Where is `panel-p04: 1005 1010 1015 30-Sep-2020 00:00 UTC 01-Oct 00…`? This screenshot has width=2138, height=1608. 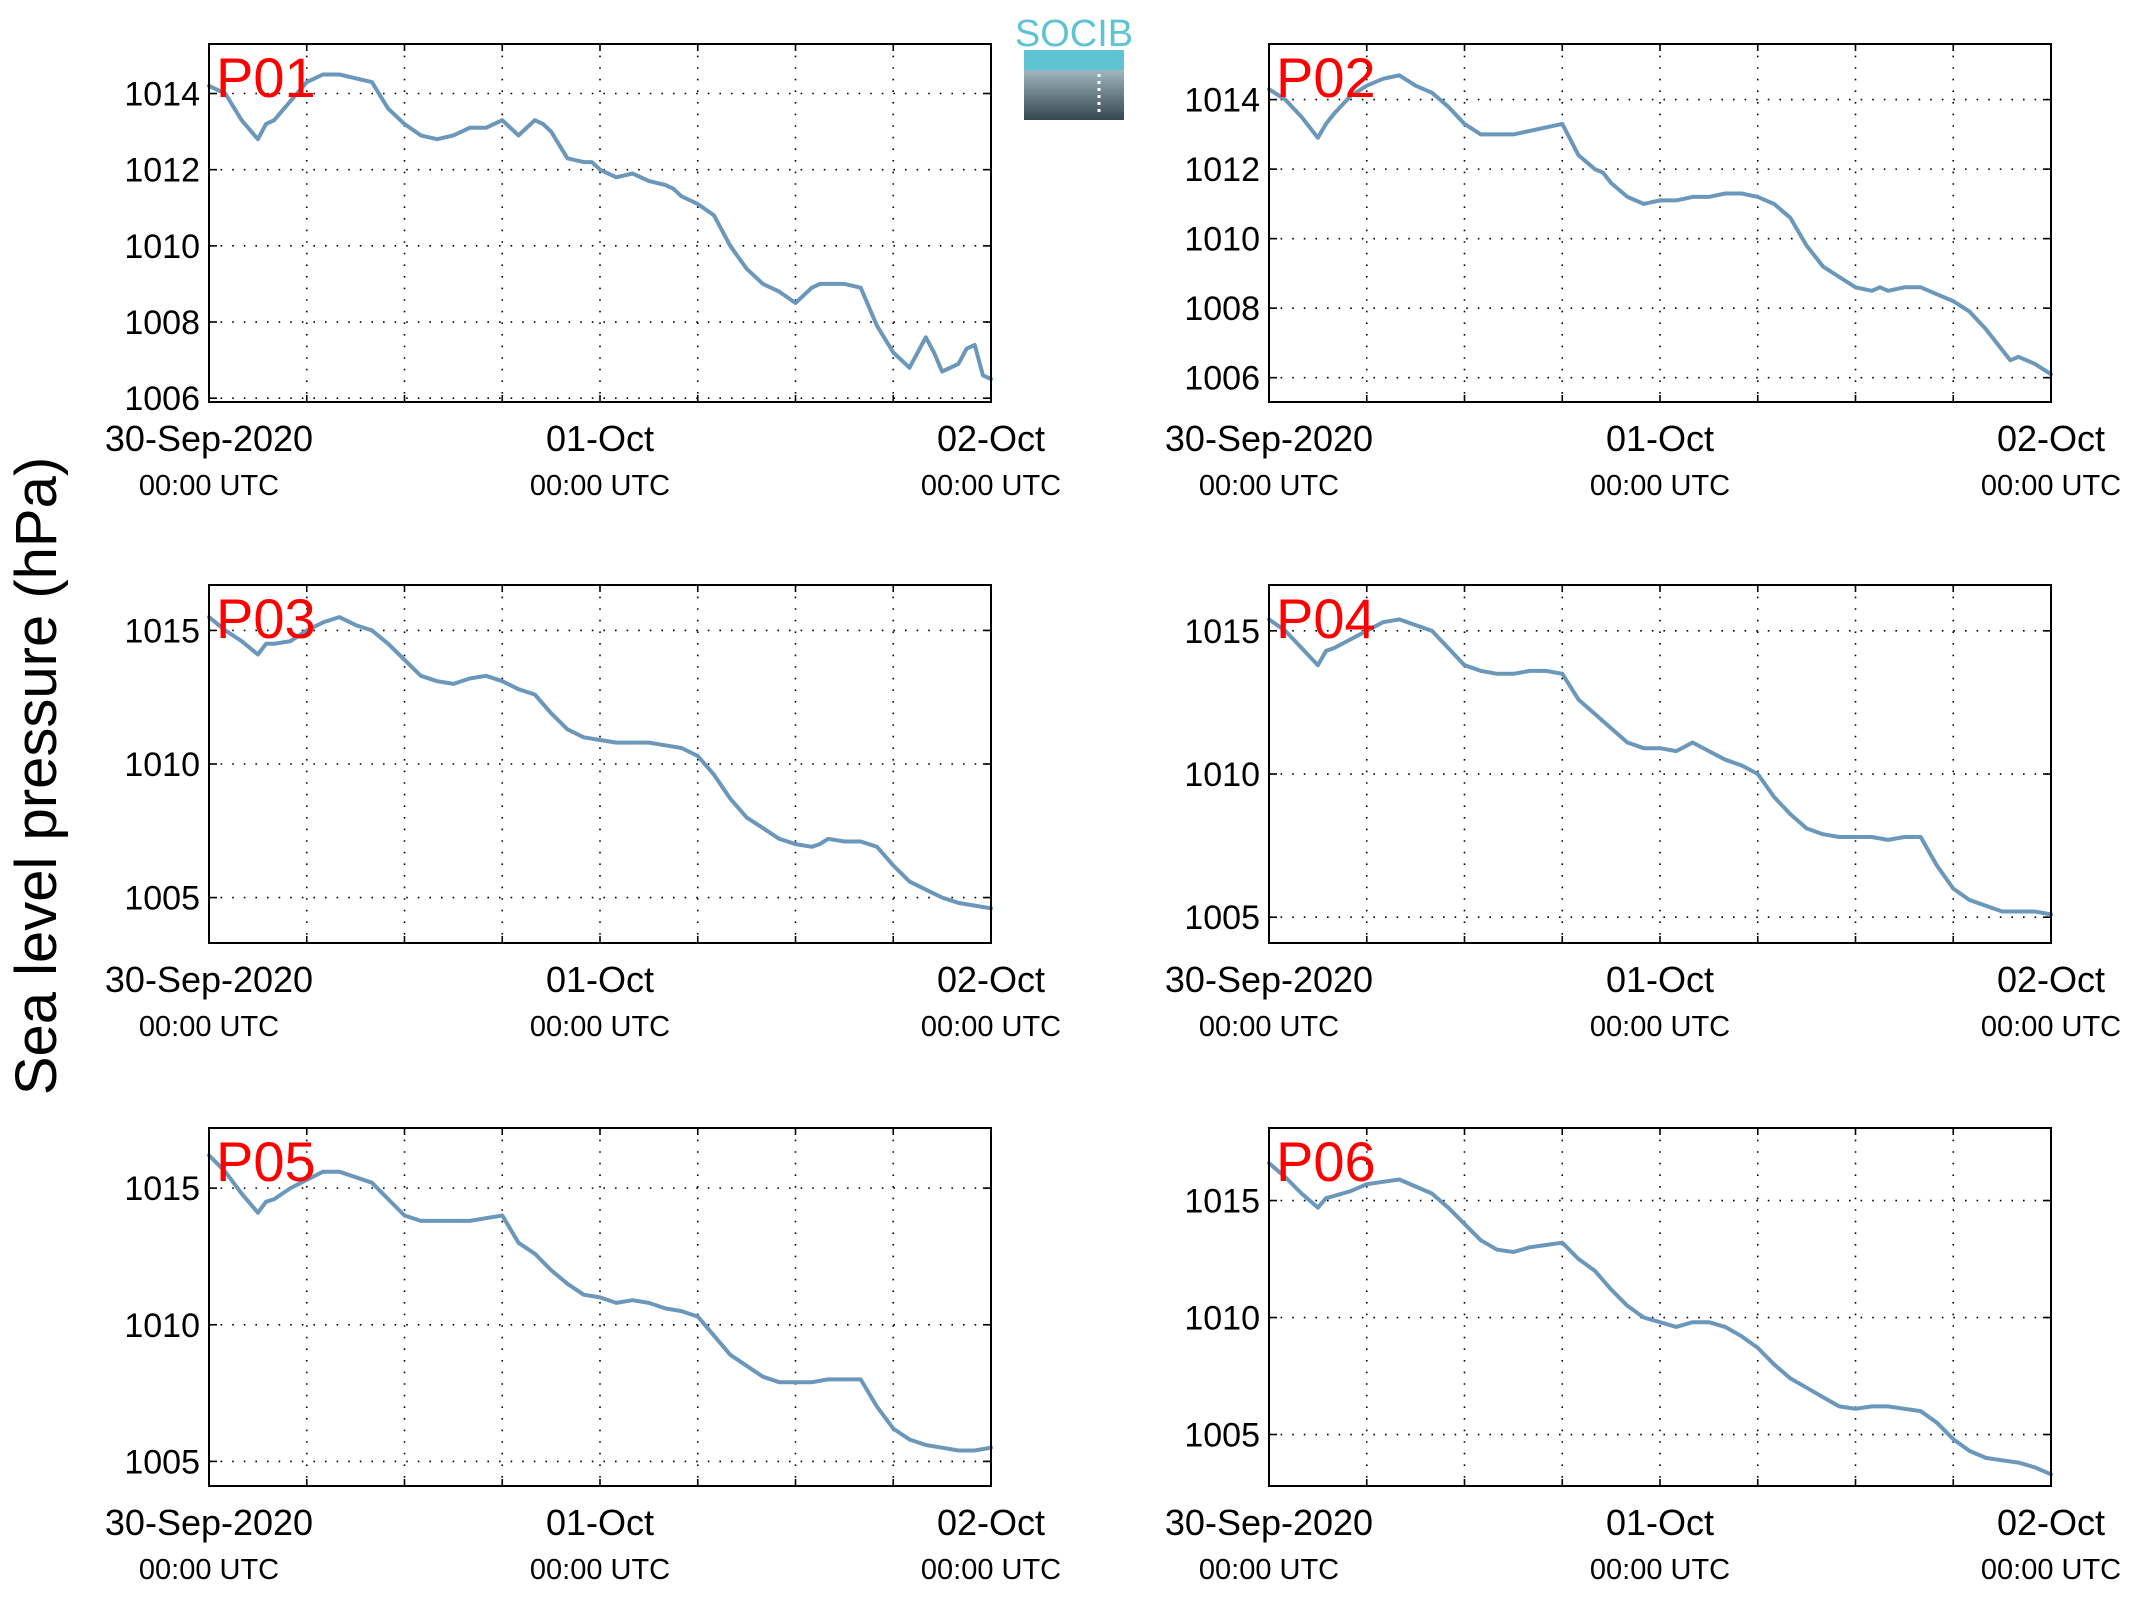
panel-p04: 1005 1010 1015 30-Sep-2020 00:00 UTC 01-Oct 00… is located at coordinates (1643, 813).